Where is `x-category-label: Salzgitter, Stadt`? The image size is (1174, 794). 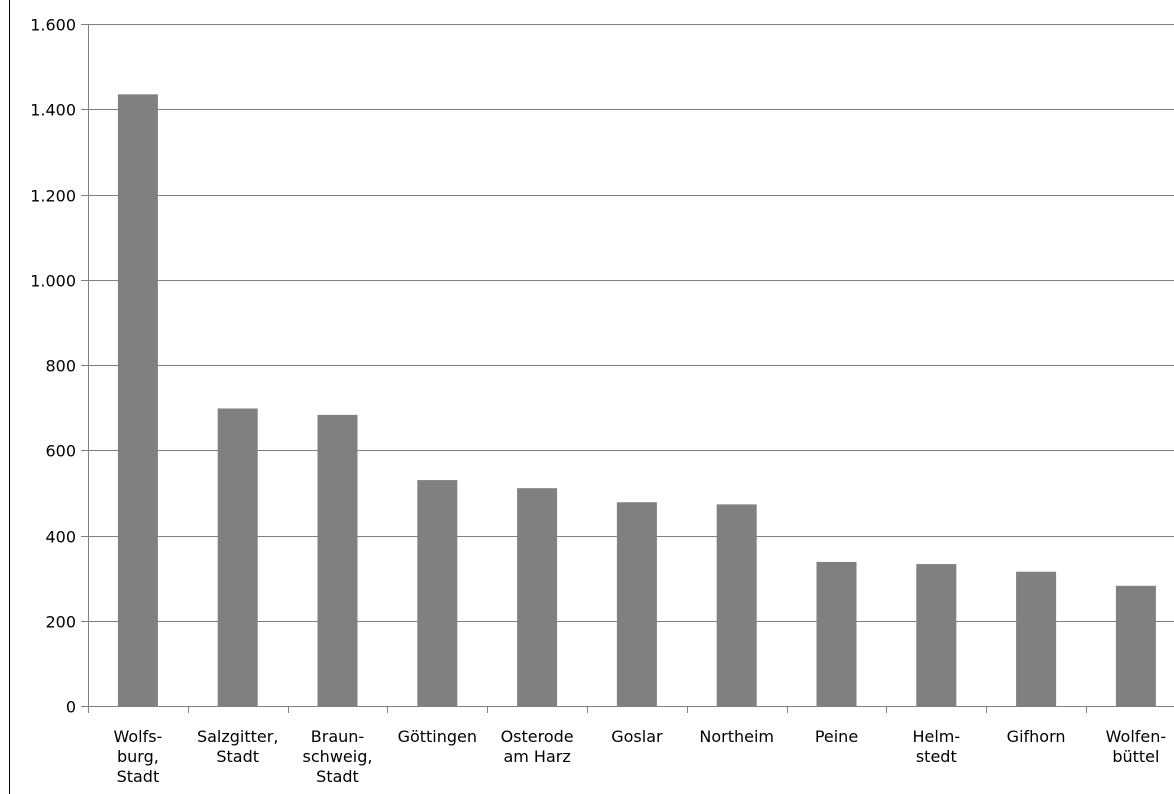 x-category-label: Salzgitter, Stadt is located at coordinates (237, 746).